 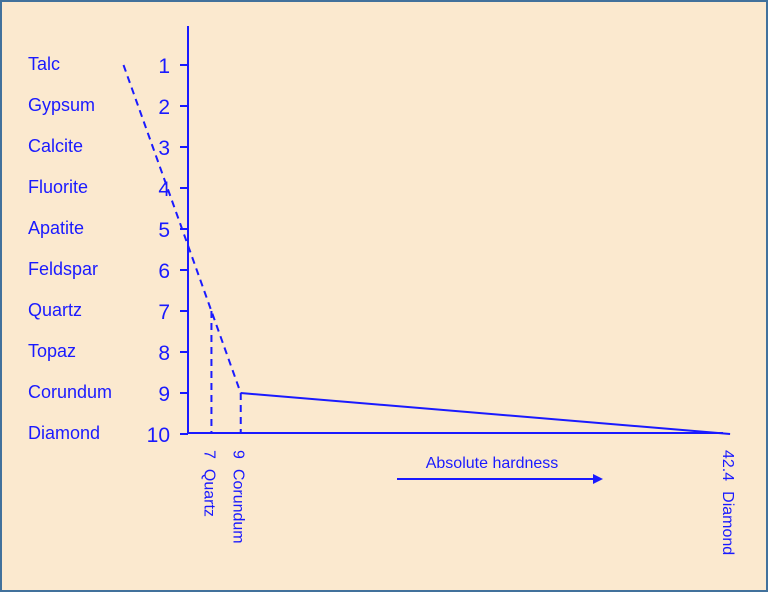 I want to click on x-axis-arrow-head, so click(x=598, y=479).